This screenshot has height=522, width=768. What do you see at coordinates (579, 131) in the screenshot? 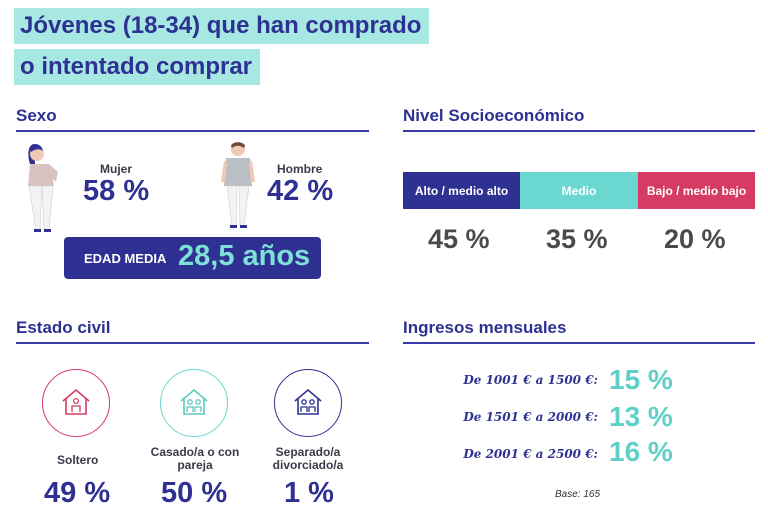
I see `section-divider-nivel` at bounding box center [579, 131].